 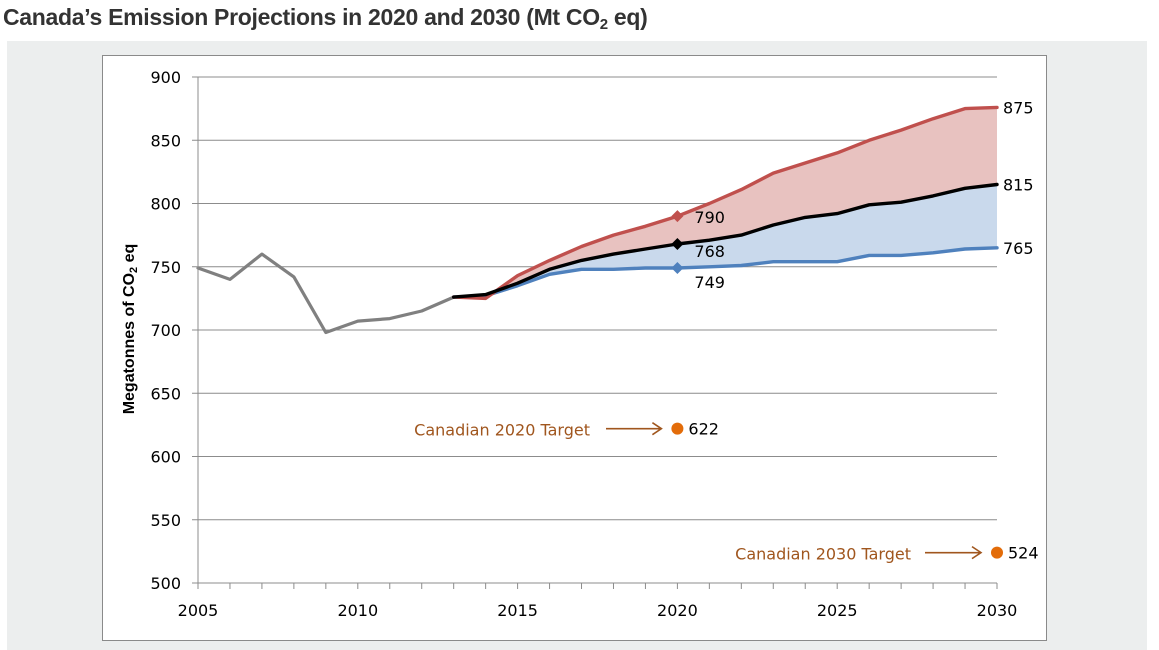 I want to click on y-tick-label-750: 750, so click(x=165, y=267).